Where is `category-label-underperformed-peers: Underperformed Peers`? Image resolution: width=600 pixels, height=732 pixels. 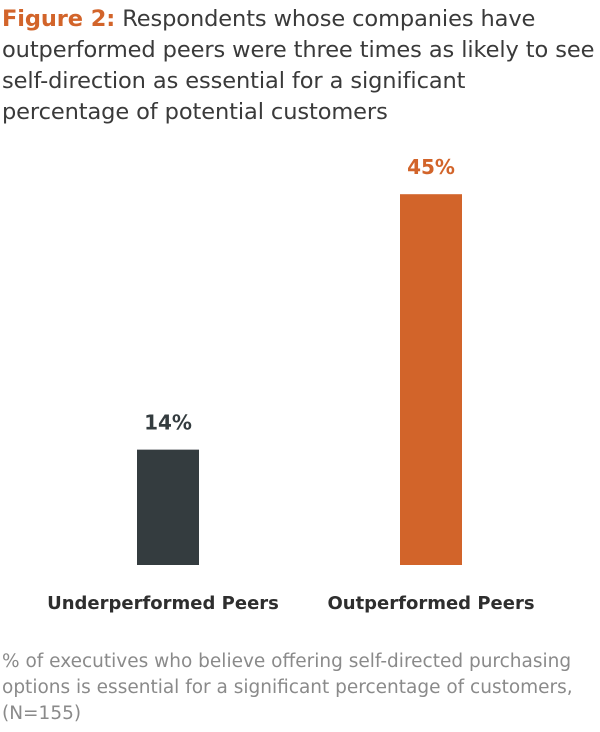 category-label-underperformed-peers: Underperformed Peers is located at coordinates (163, 603).